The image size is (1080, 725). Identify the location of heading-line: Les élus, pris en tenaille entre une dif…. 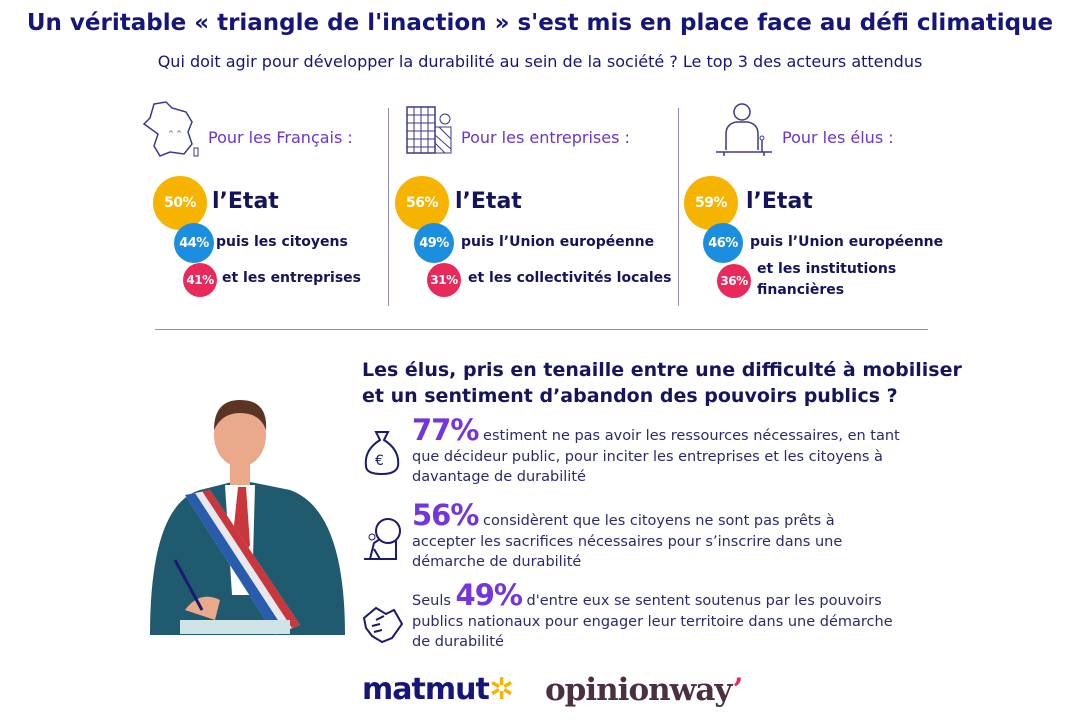
(662, 370).